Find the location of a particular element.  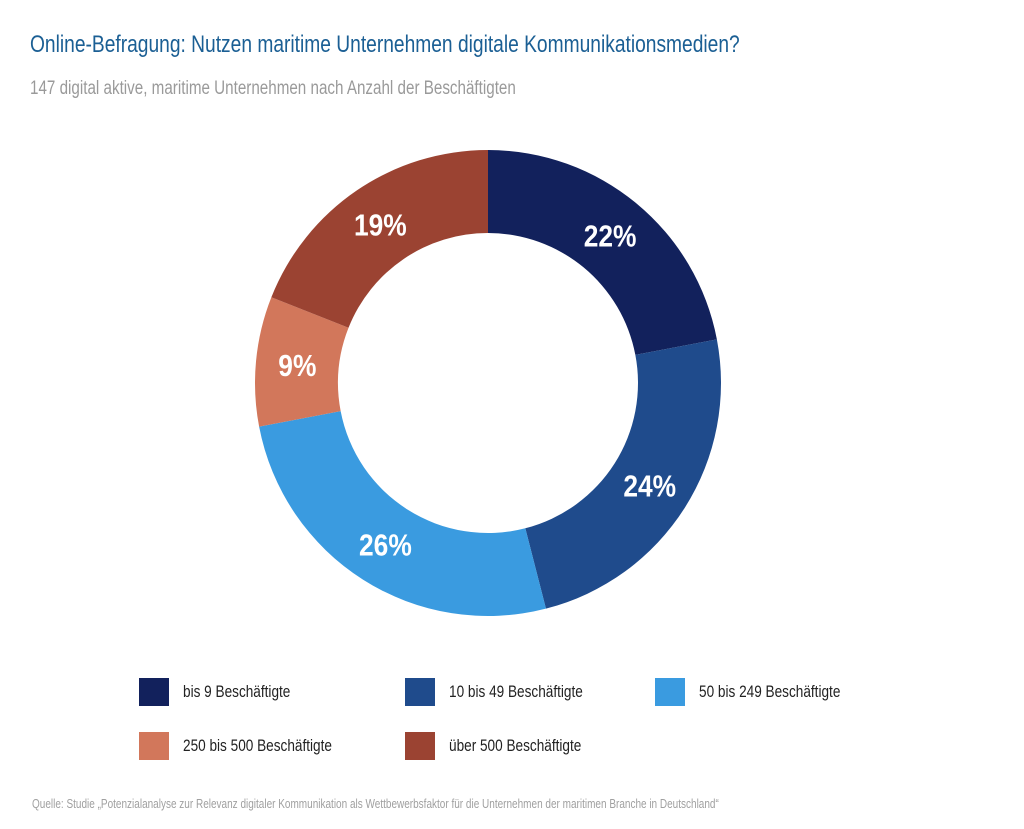

legend-item-2: 10 bis 49 Beschäftigte is located at coordinates (510, 692).